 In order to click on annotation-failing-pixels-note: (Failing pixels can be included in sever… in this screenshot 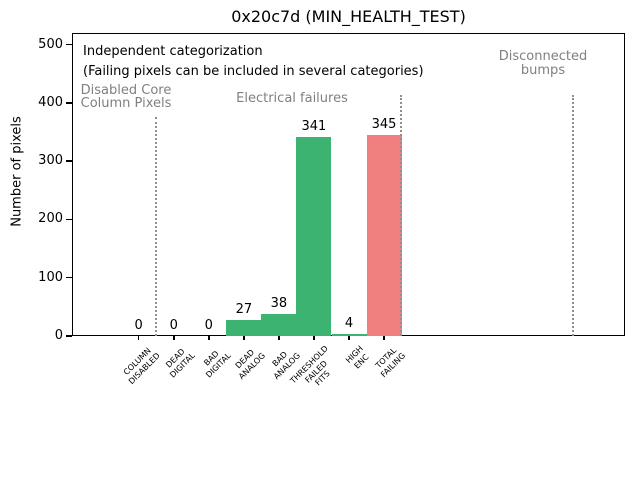, I will do `click(253, 71)`.